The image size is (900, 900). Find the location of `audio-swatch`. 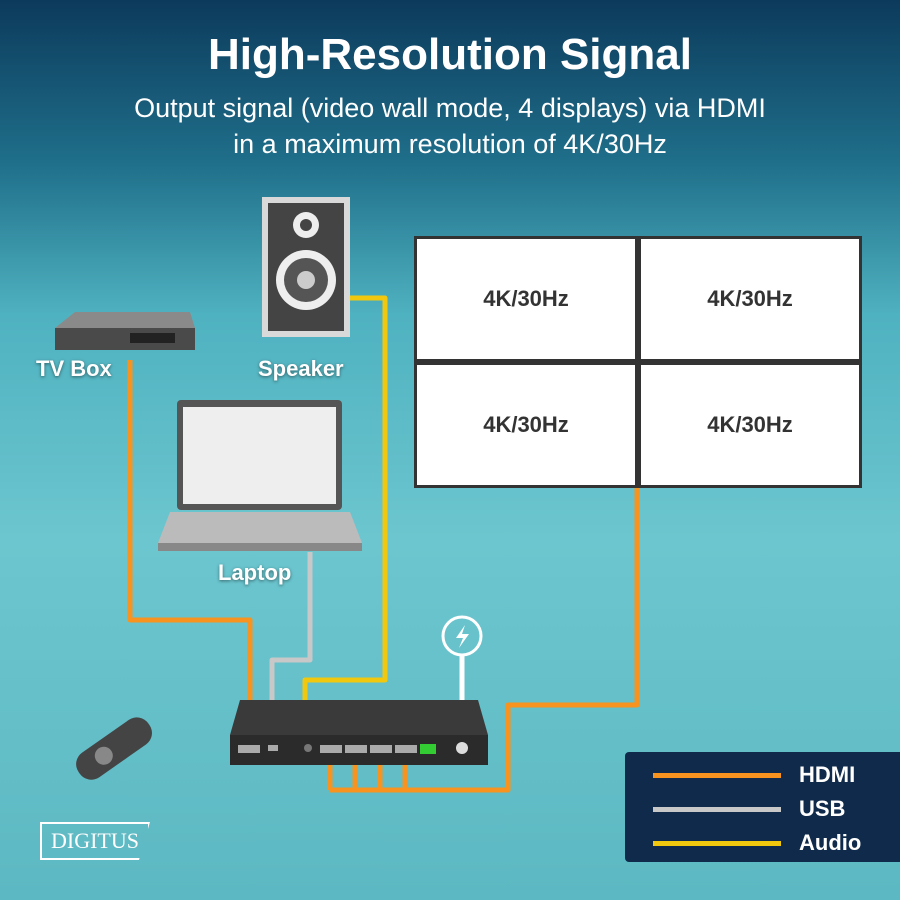

audio-swatch is located at coordinates (717, 843).